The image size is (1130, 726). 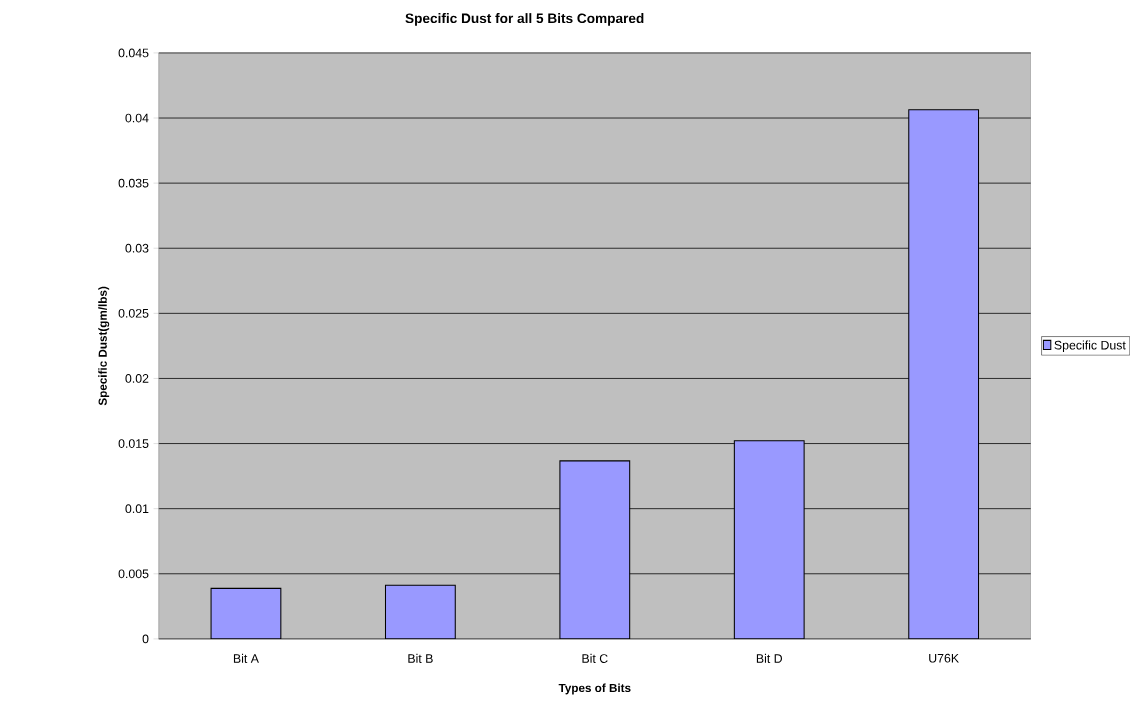 I want to click on chart-title: Specific Dust for all 5 Bits Compared, so click(x=524, y=19).